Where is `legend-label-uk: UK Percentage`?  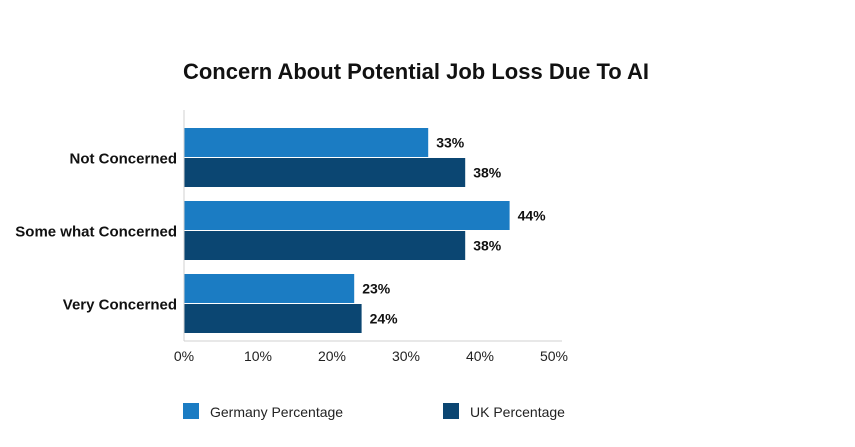 legend-label-uk: UK Percentage is located at coordinates (517, 412).